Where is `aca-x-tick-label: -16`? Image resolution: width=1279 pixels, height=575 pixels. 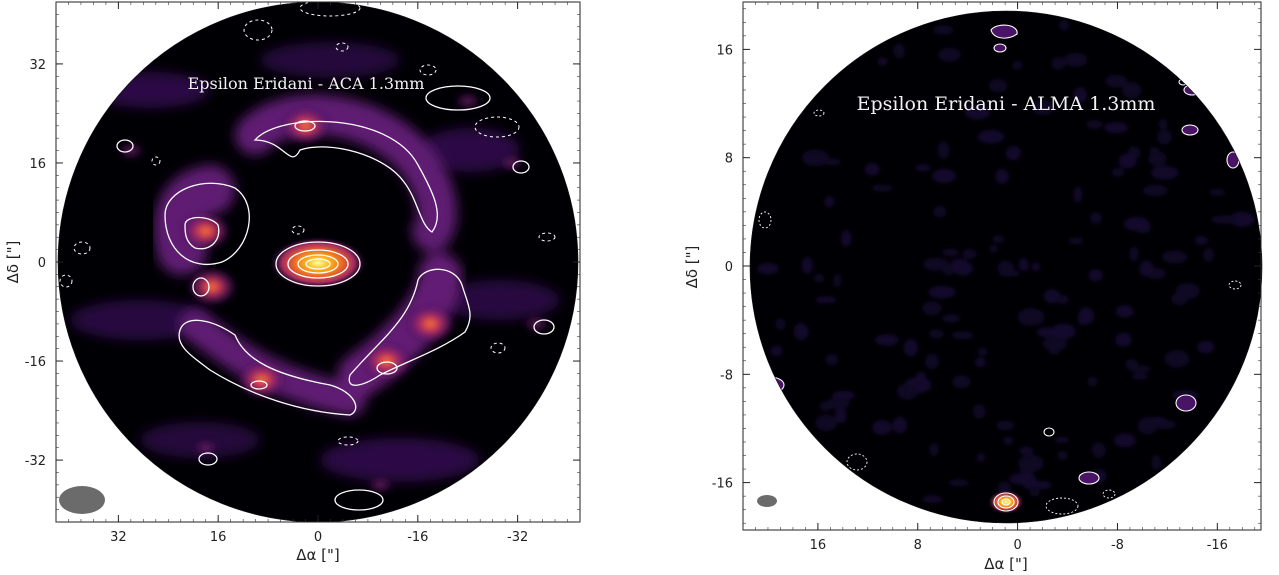 aca-x-tick-label: -16 is located at coordinates (417, 537).